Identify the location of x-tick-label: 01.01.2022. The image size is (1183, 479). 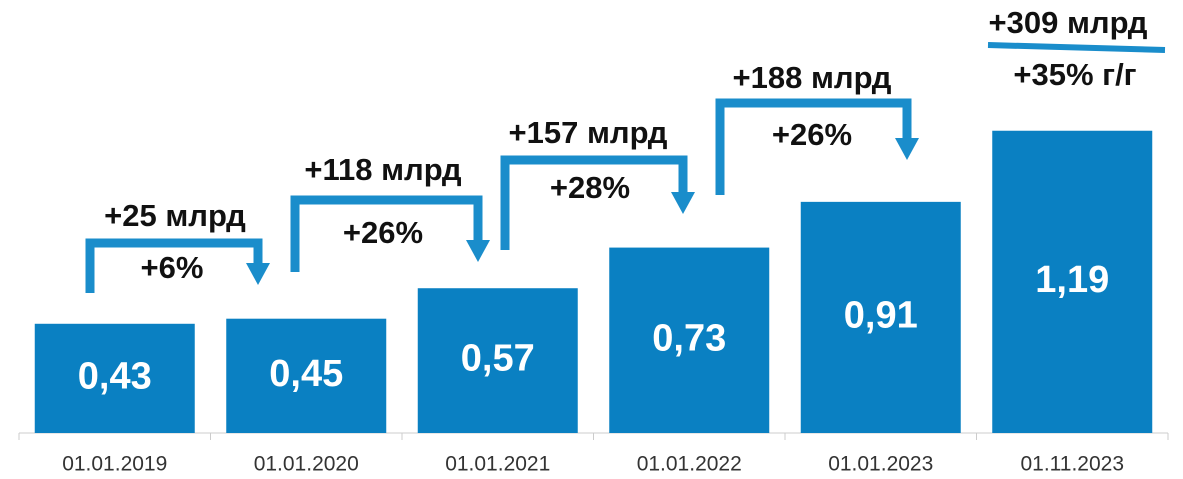
(689, 464).